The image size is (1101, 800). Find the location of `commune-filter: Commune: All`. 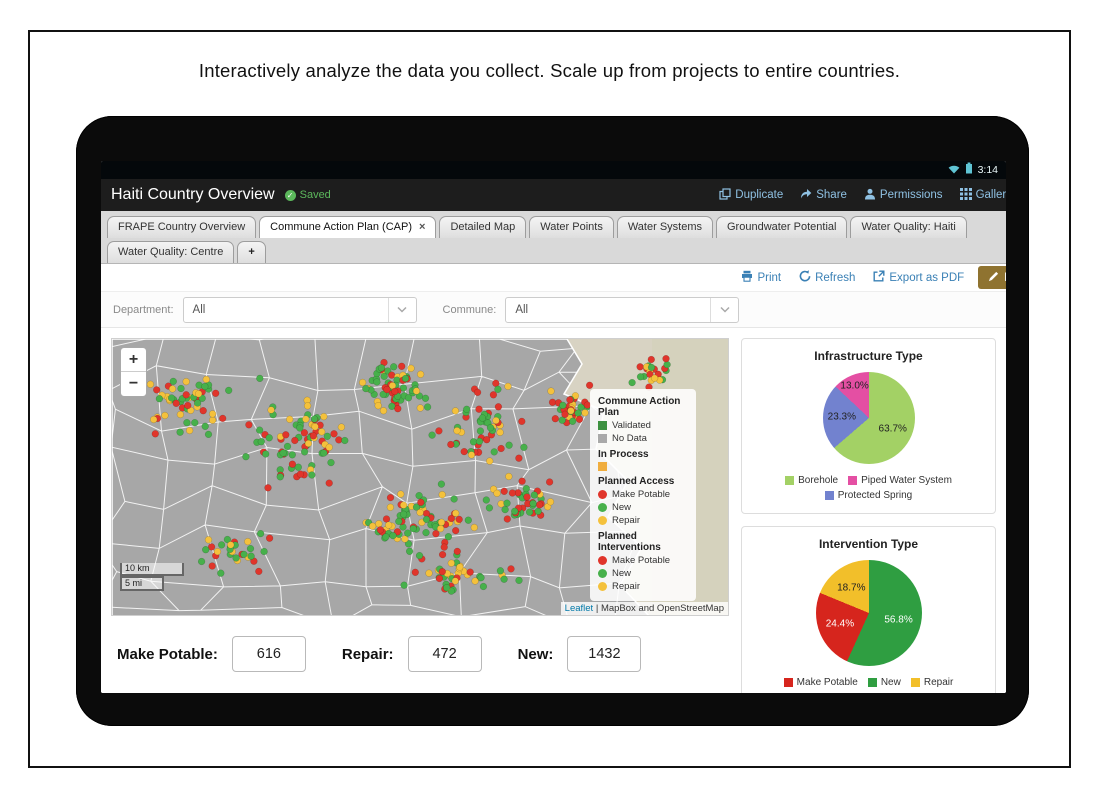

commune-filter: Commune: All is located at coordinates (591, 309).